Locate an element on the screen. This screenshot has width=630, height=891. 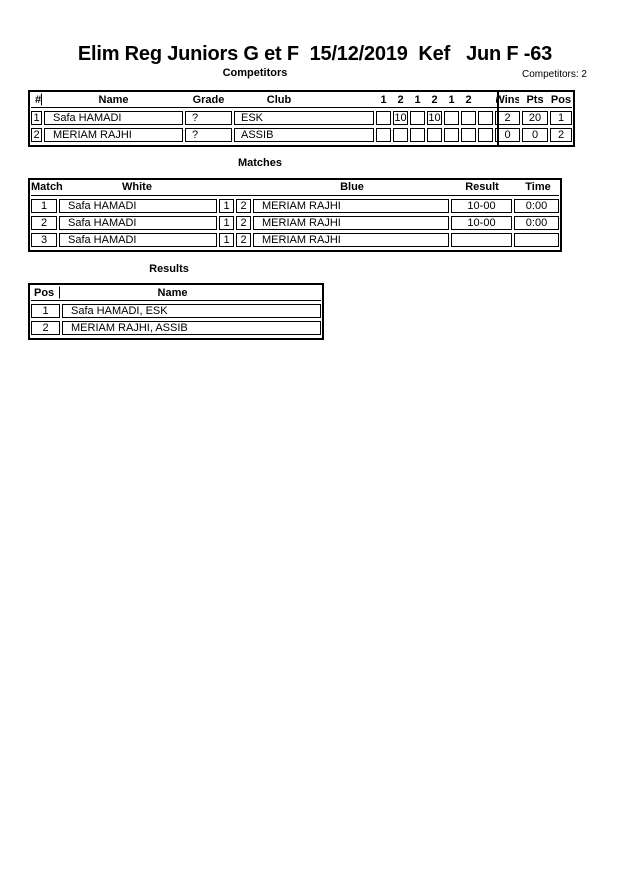
result-pos: 2 is located at coordinates (45, 328).